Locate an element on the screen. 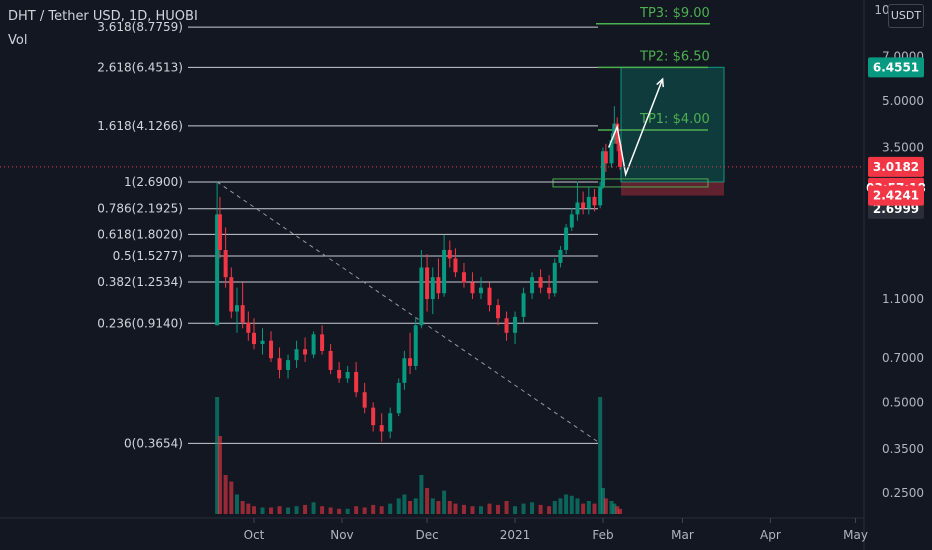 This screenshot has width=932, height=550. price-badge-label: 3.0182 is located at coordinates (896, 167).